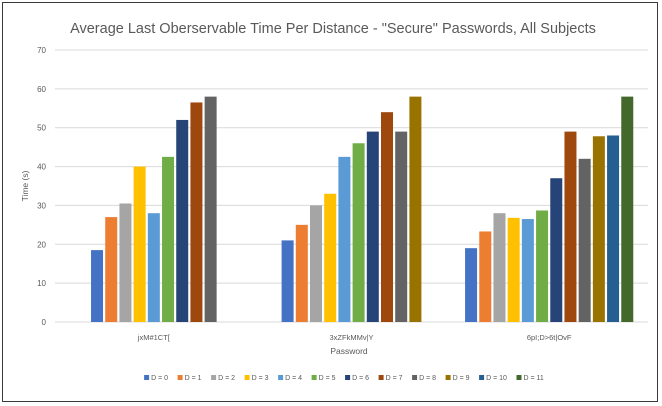 The width and height of the screenshot is (662, 406). I want to click on bar-3-d2, so click(499, 267).